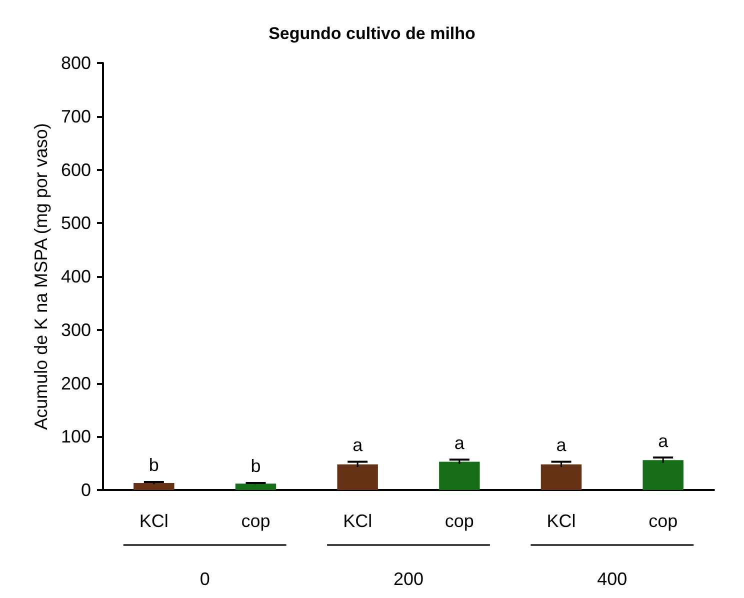 The width and height of the screenshot is (744, 598). I want to click on chart-title: Segundo cultivo de milho, so click(372, 33).